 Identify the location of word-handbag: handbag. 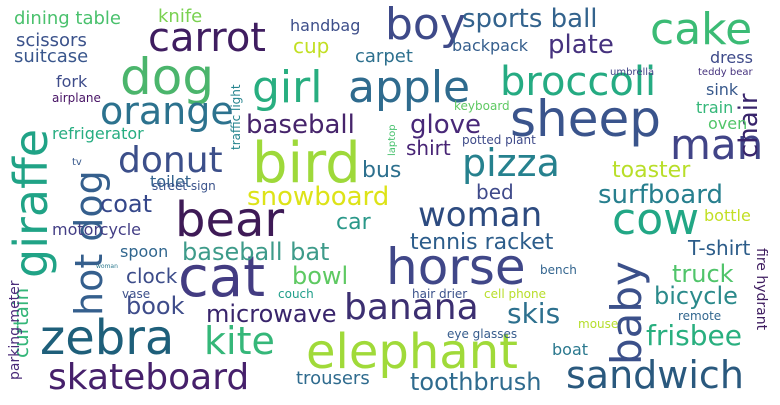
(325, 25).